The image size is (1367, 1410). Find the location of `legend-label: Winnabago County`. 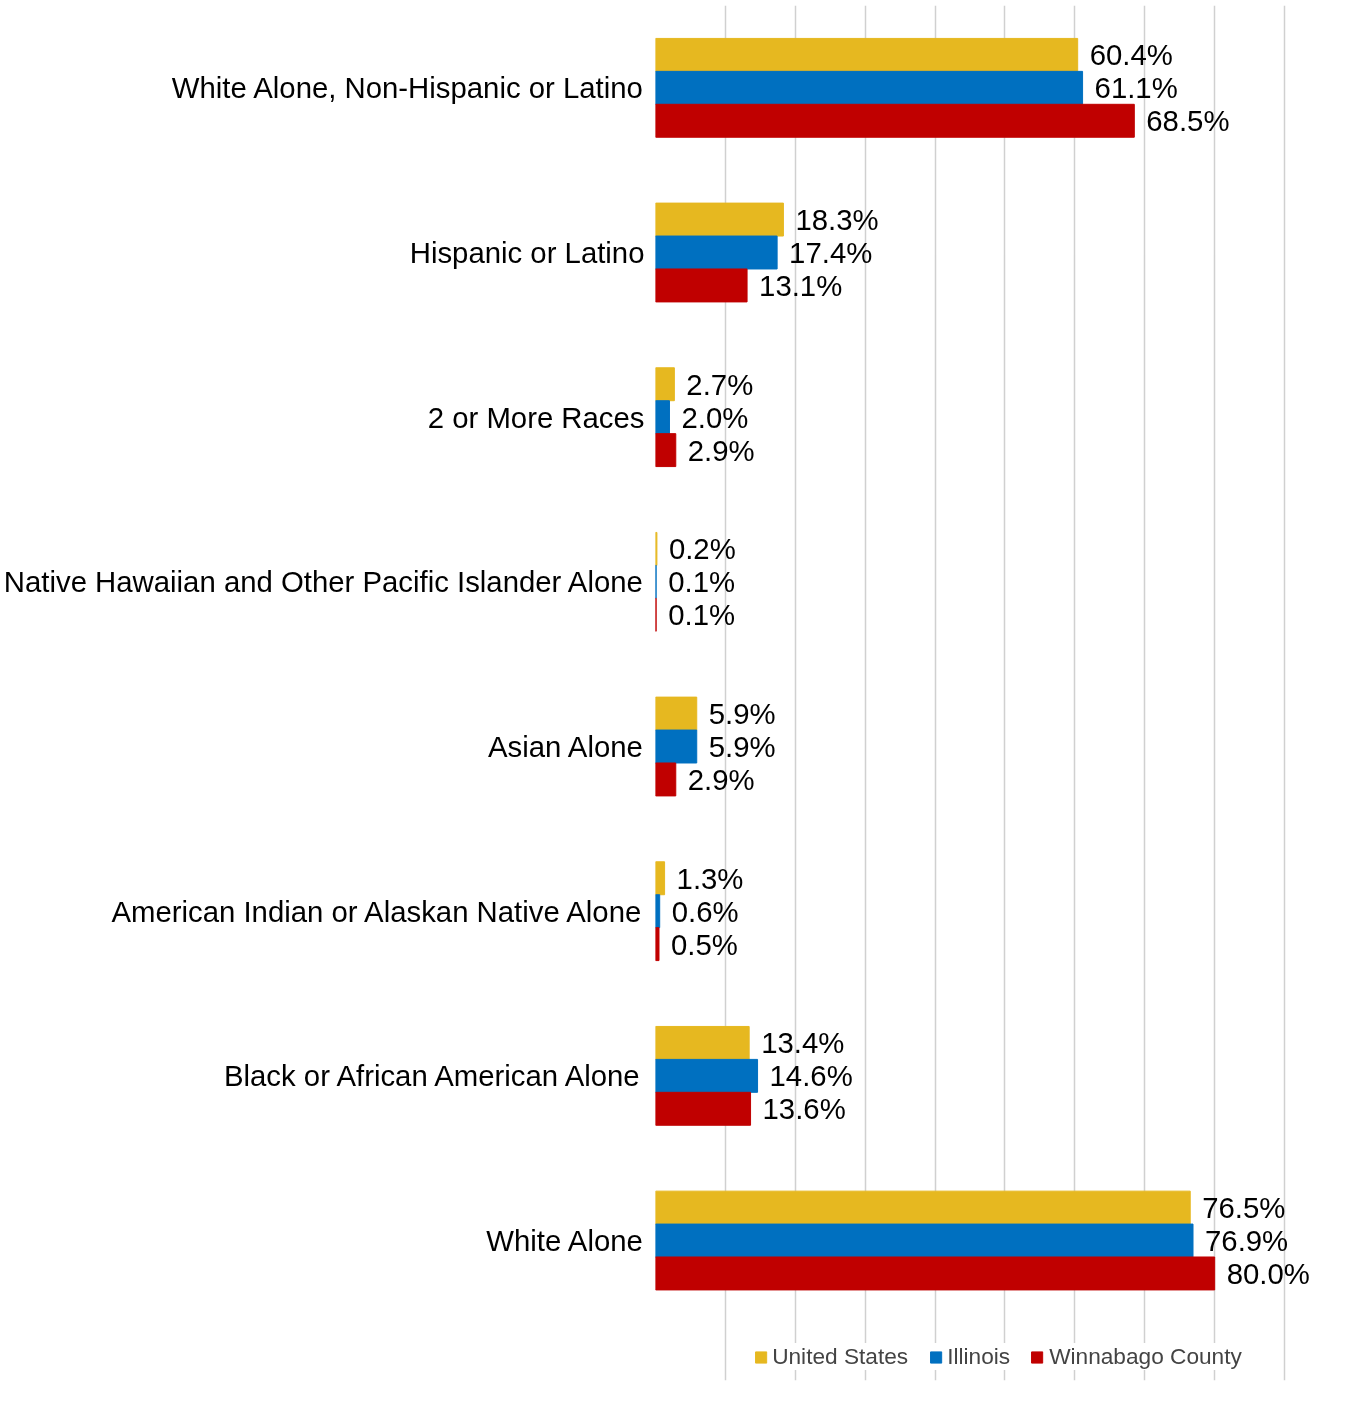

legend-label: Winnabago County is located at coordinates (1145, 1356).